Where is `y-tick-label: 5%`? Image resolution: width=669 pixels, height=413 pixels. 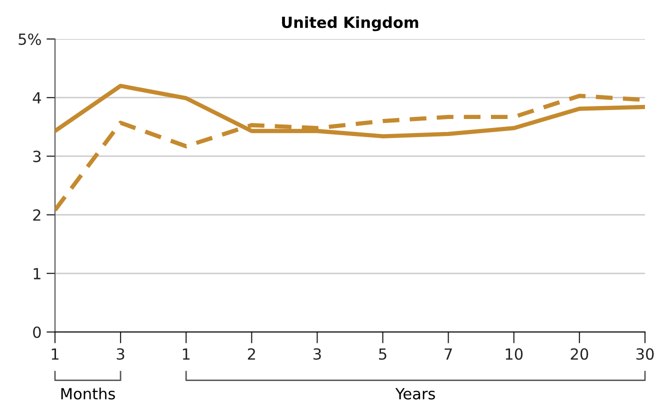 y-tick-label: 5% is located at coordinates (29, 39).